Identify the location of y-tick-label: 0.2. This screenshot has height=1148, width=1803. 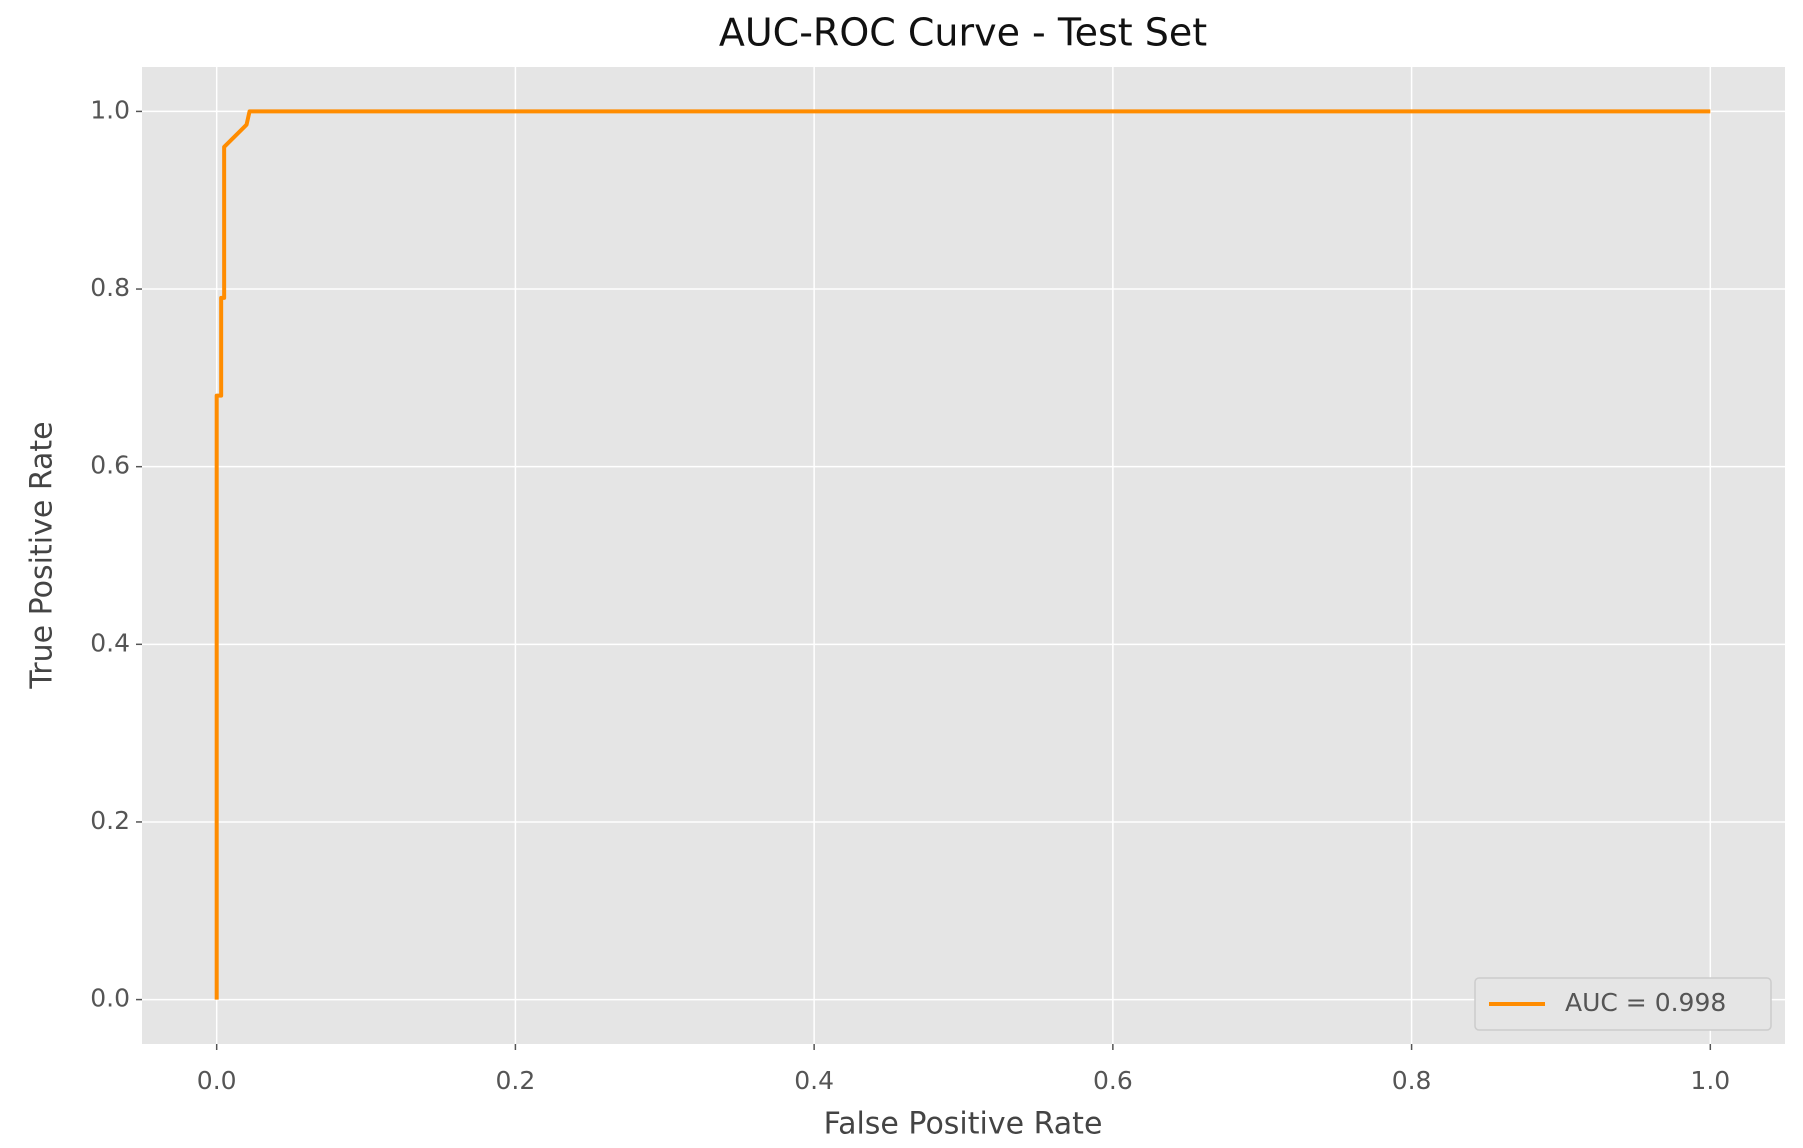
(110, 820).